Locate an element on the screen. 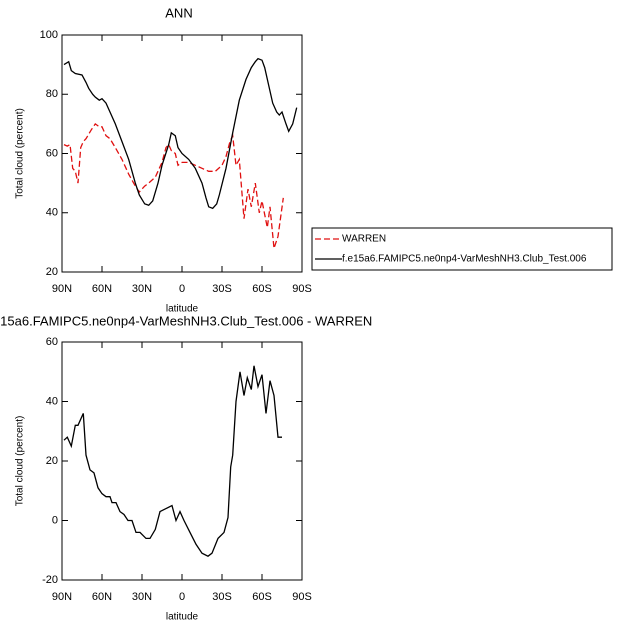 This screenshot has width=628, height=633. y-tick-label: 100 is located at coordinates (49, 35).